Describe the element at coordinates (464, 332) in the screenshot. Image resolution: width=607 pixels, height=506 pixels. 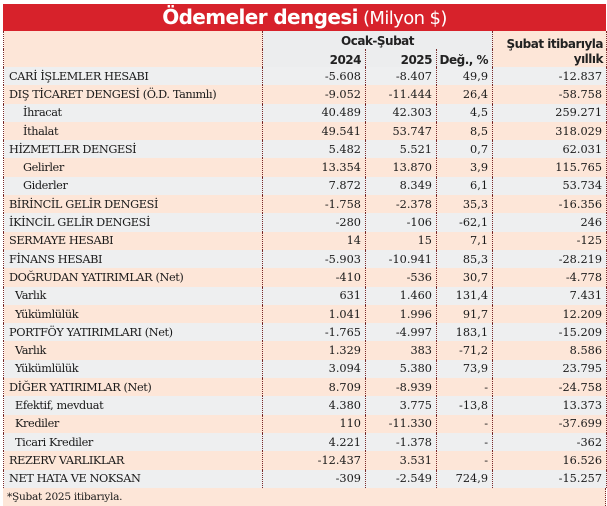
I see `change-percent: 183,1` at that location.